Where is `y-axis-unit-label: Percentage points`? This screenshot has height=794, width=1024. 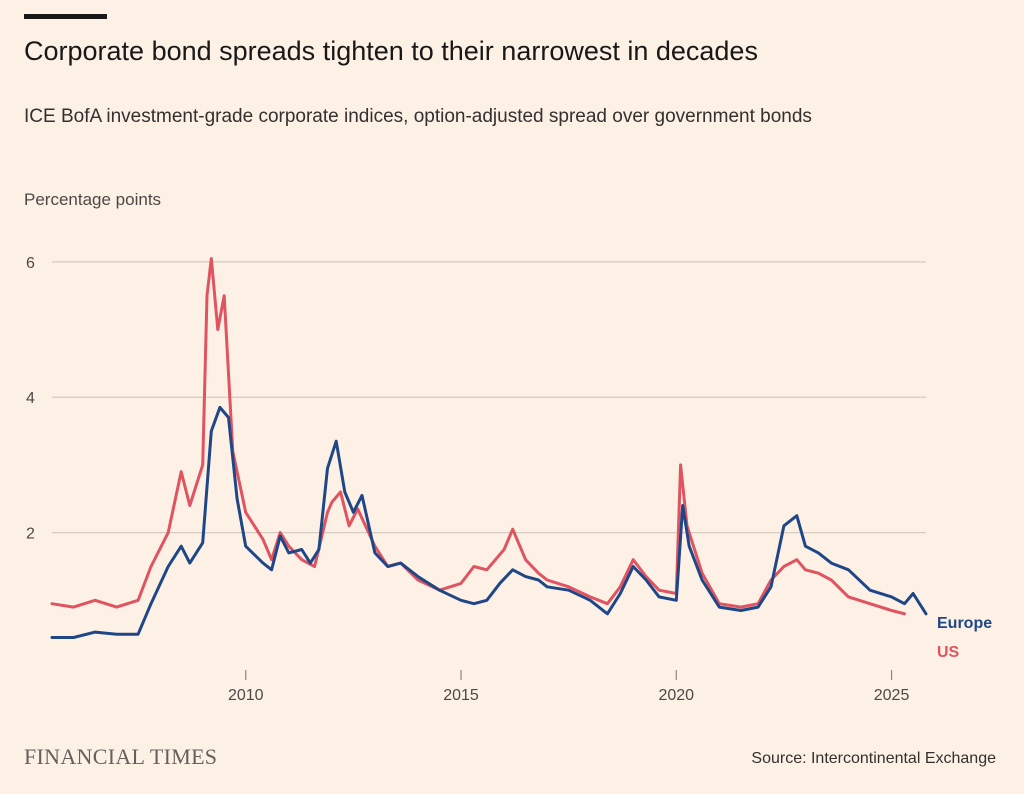 y-axis-unit-label: Percentage points is located at coordinates (93, 199).